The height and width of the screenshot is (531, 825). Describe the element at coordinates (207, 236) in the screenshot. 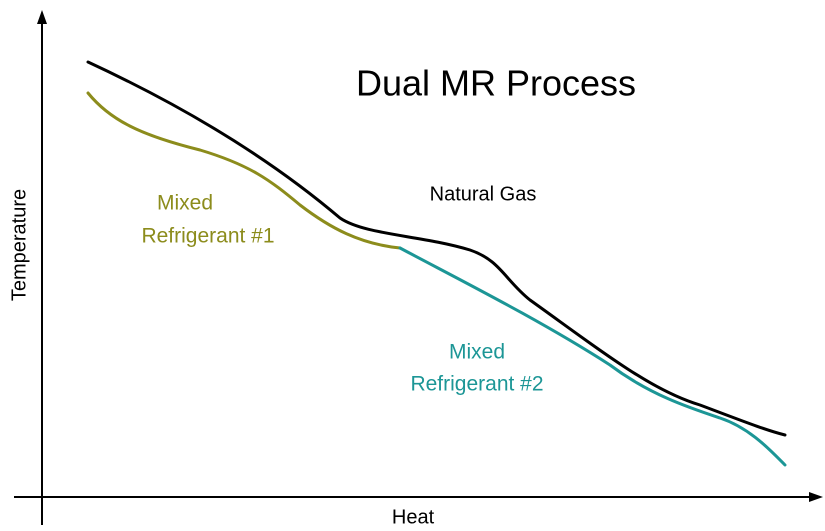

I see `mr1-label: Refrigerant #1` at that location.